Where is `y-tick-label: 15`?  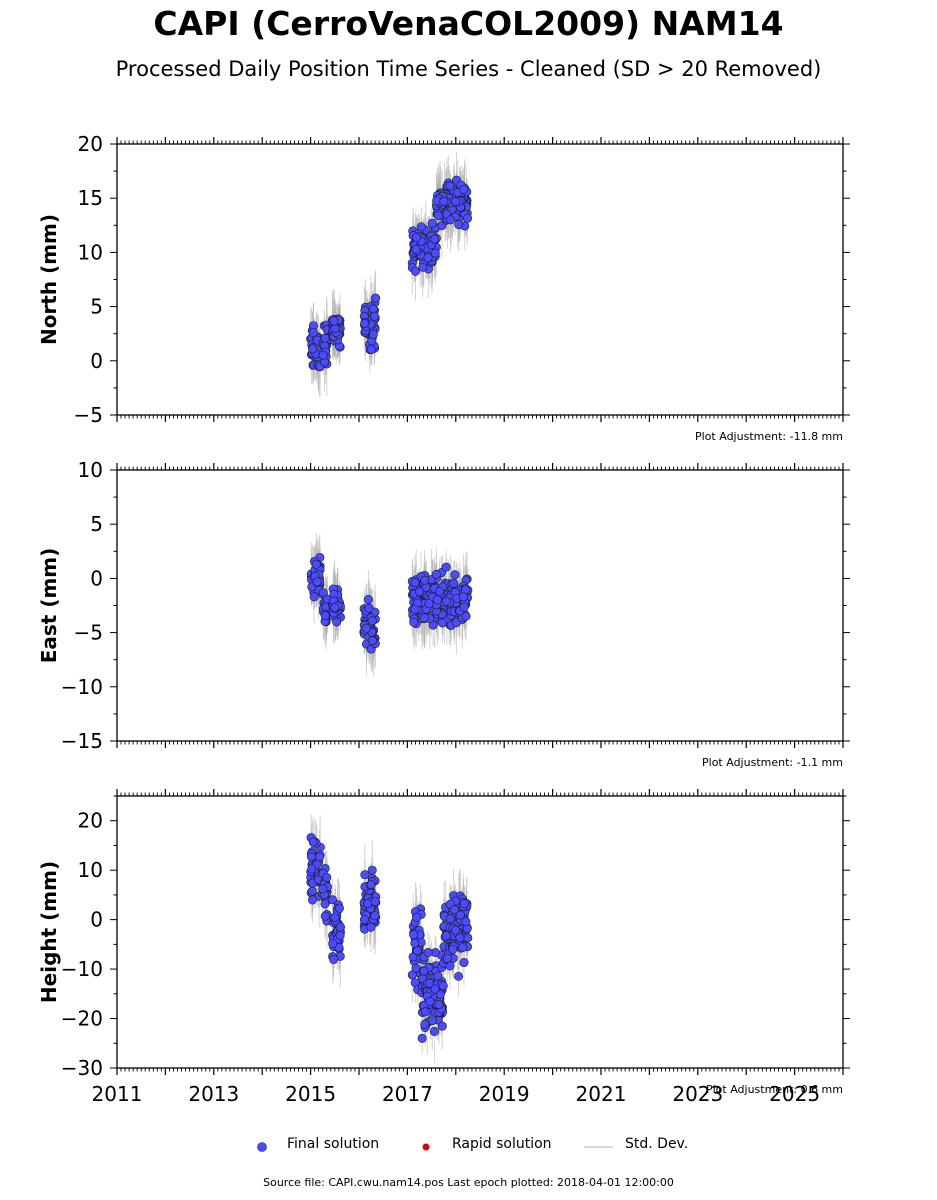
y-tick-label: 15 is located at coordinates (90, 198).